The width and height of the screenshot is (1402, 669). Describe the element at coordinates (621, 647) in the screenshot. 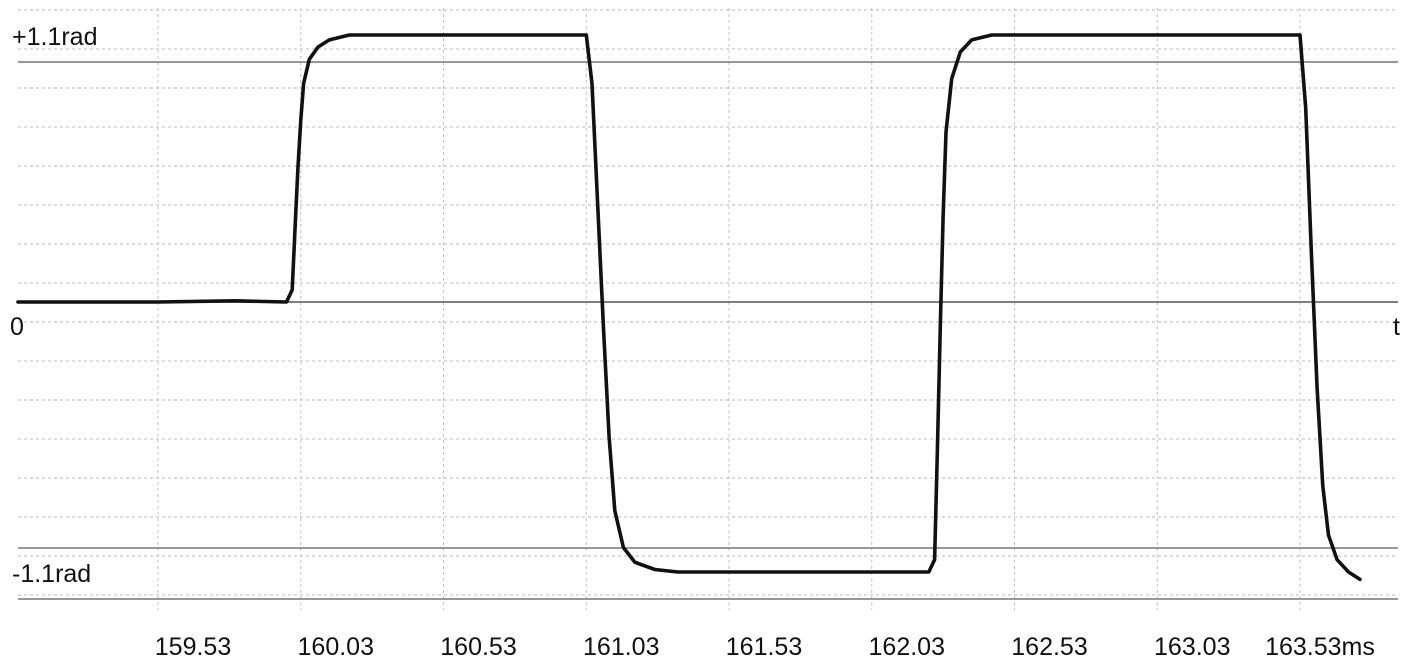

I see `x-tick-label: 161.03` at that location.